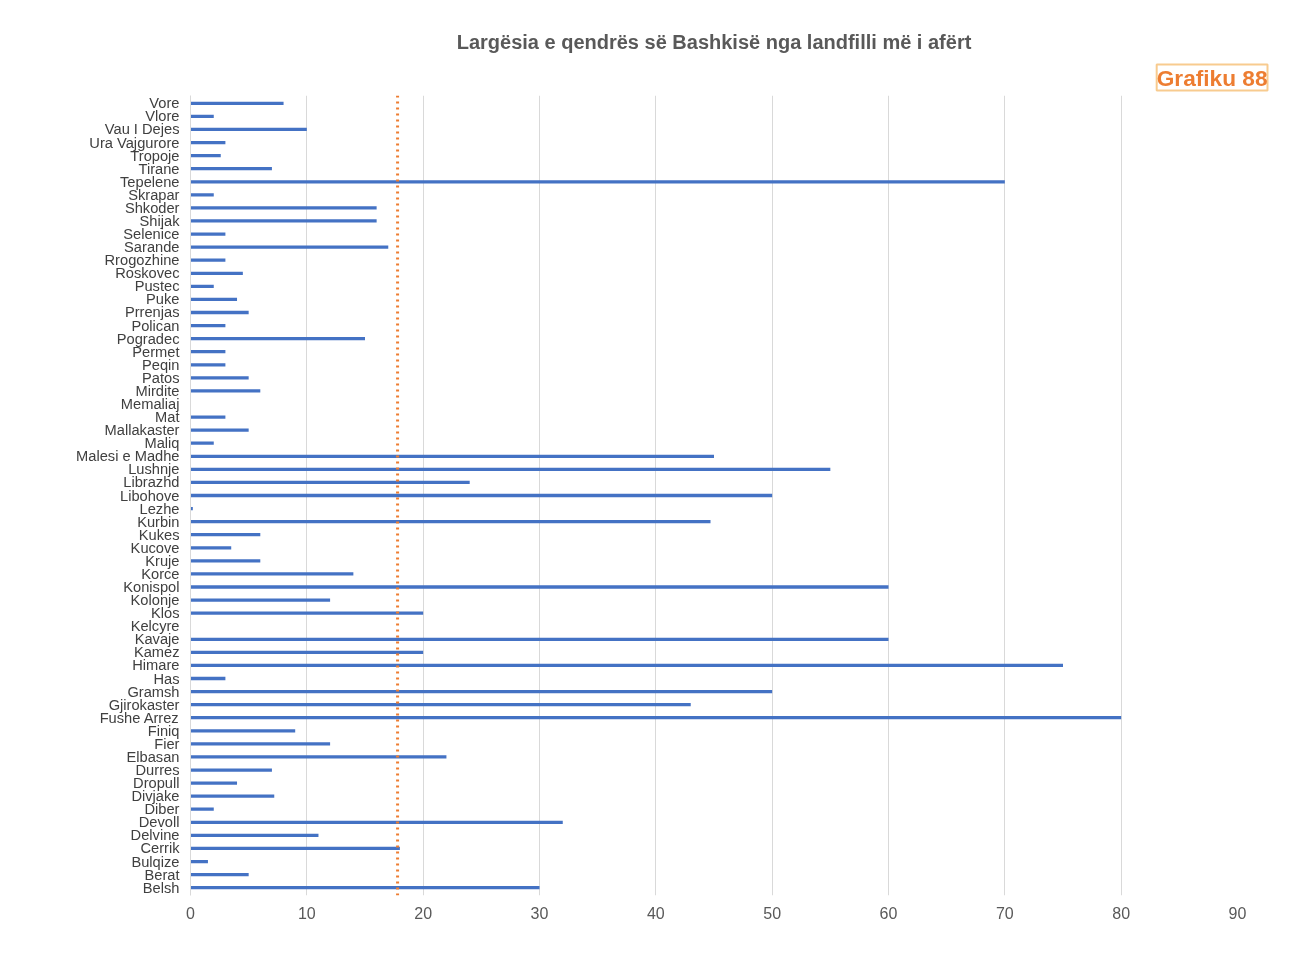 This screenshot has height=960, width=1290. Describe the element at coordinates (1004, 913) in the screenshot. I see `x-tick-label: 70` at that location.